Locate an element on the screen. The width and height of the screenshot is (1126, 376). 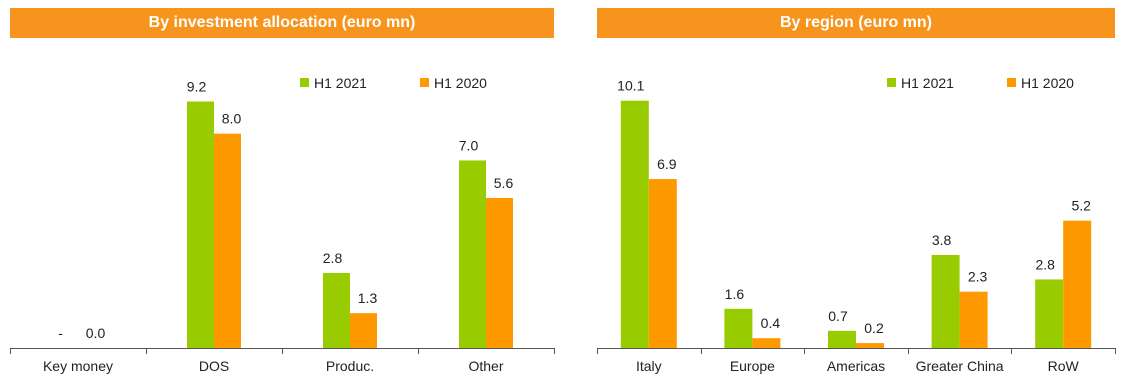
data-label: 2.3 is located at coordinates (978, 277).